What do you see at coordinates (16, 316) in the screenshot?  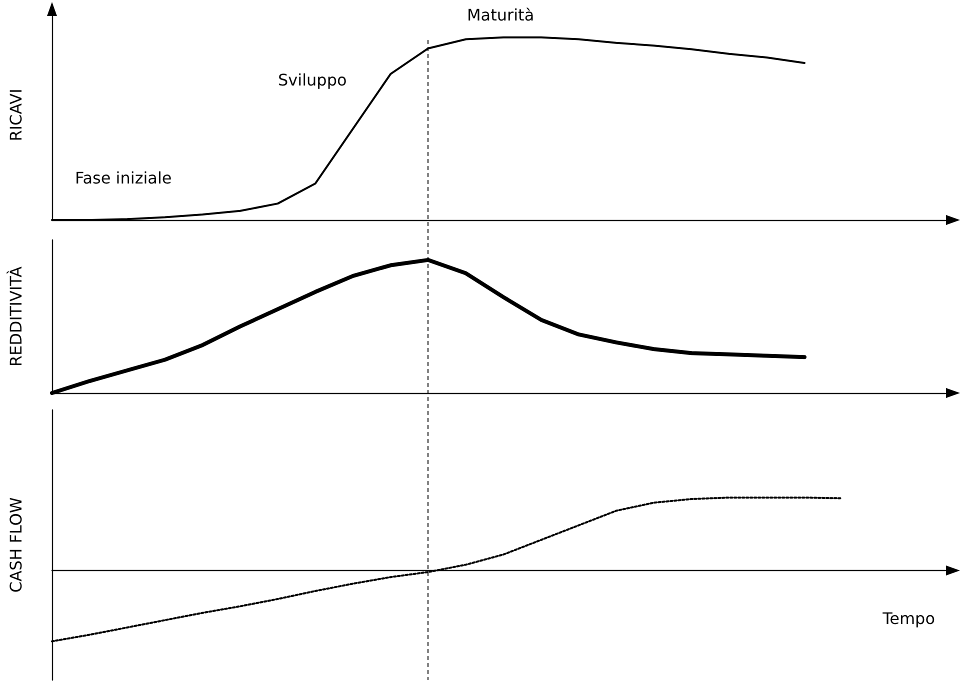 I see `y-axis-title: REDDITIVITÀ` at bounding box center [16, 316].